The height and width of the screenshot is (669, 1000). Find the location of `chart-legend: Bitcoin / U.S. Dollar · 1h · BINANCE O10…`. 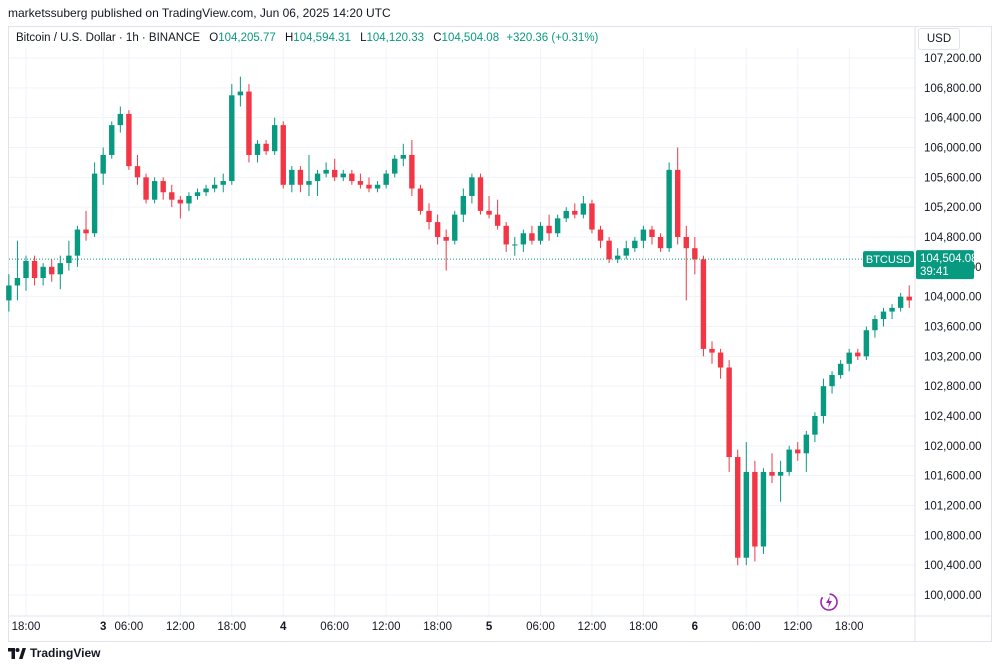

chart-legend: Bitcoin / U.S. Dollar · 1h · BINANCE O10… is located at coordinates (307, 38).